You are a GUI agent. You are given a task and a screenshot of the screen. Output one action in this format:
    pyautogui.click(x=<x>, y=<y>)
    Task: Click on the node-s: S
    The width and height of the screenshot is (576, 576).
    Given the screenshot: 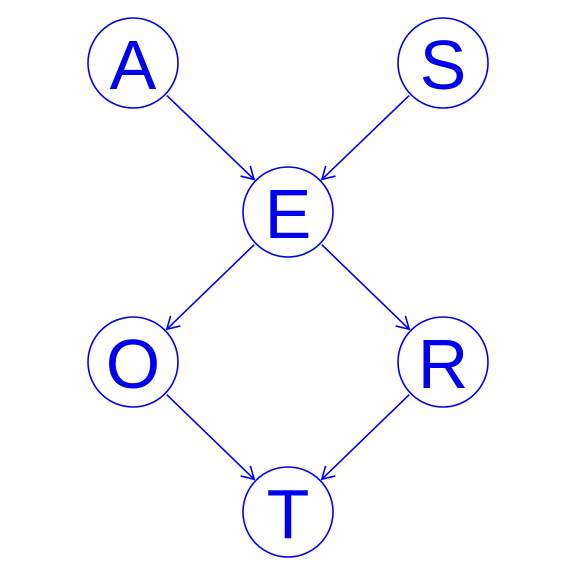 What is the action you would take?
    pyautogui.click(x=443, y=63)
    